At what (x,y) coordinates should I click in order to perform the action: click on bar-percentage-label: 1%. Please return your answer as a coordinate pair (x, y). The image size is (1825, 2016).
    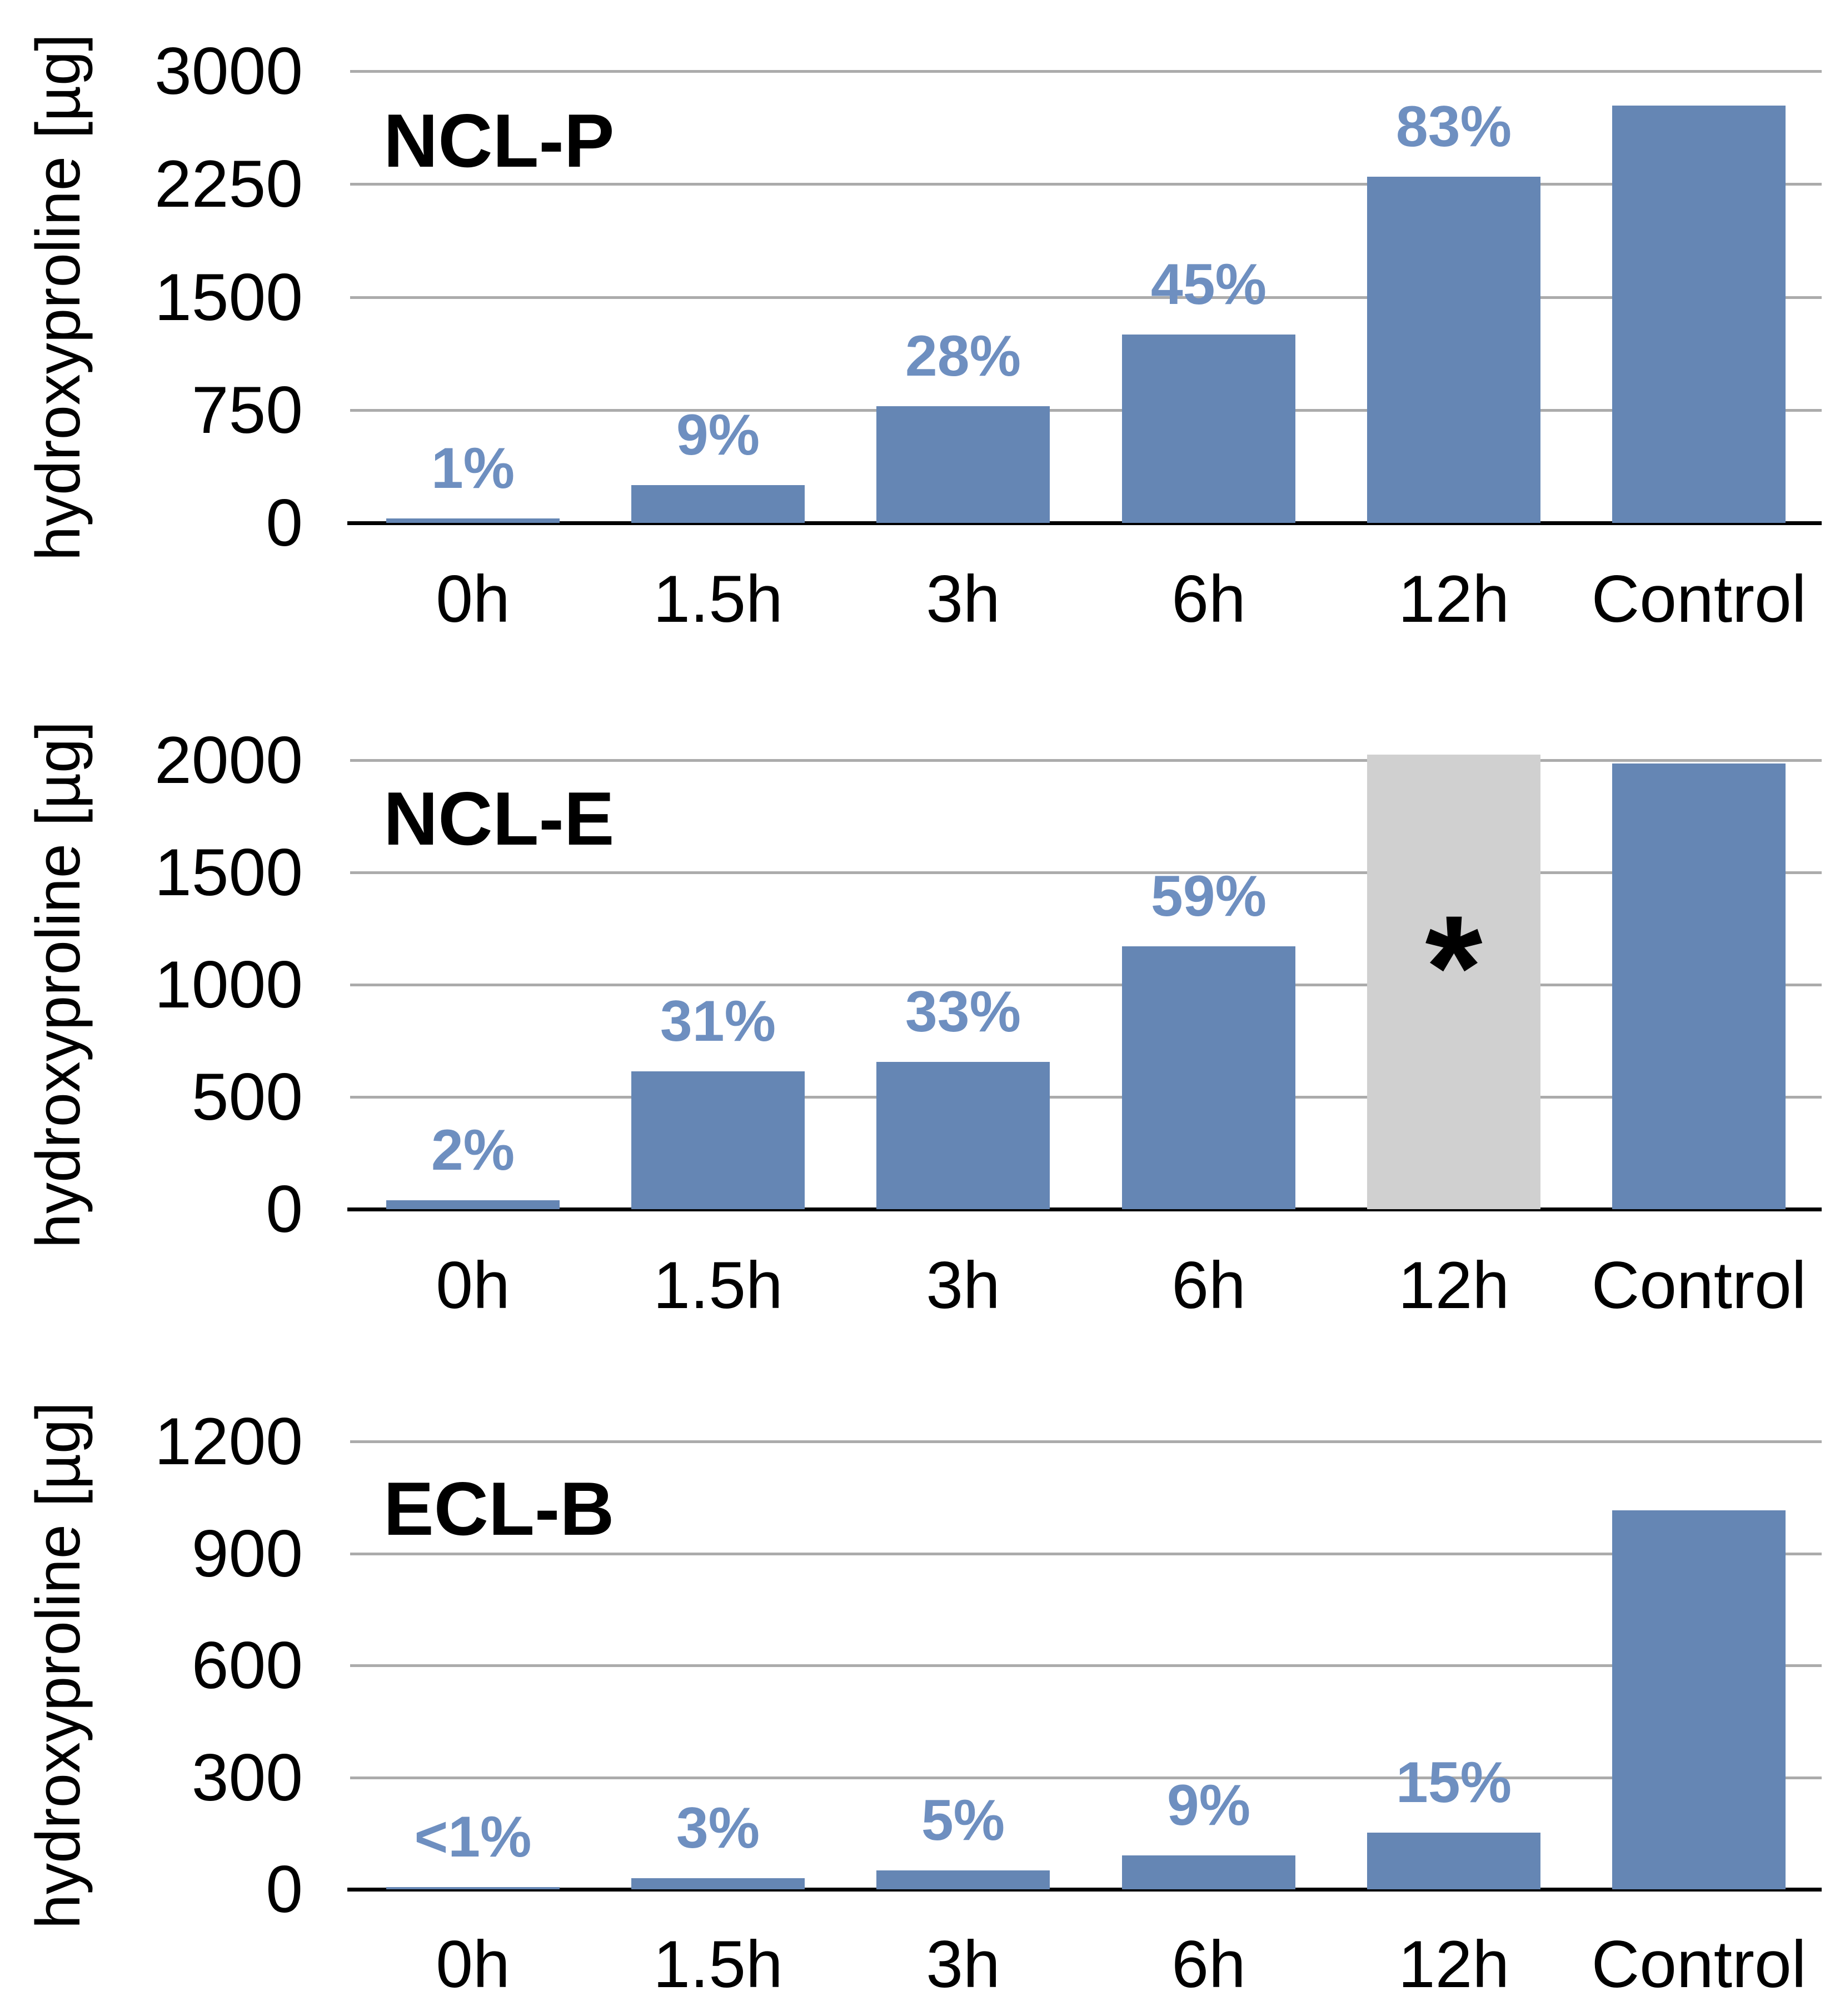
    Looking at the image, I should click on (473, 468).